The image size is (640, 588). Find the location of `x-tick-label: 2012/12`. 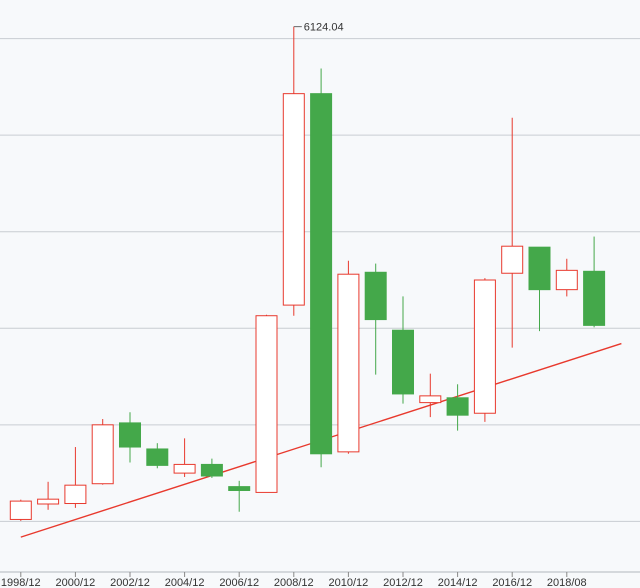

x-tick-label: 2012/12 is located at coordinates (403, 582).